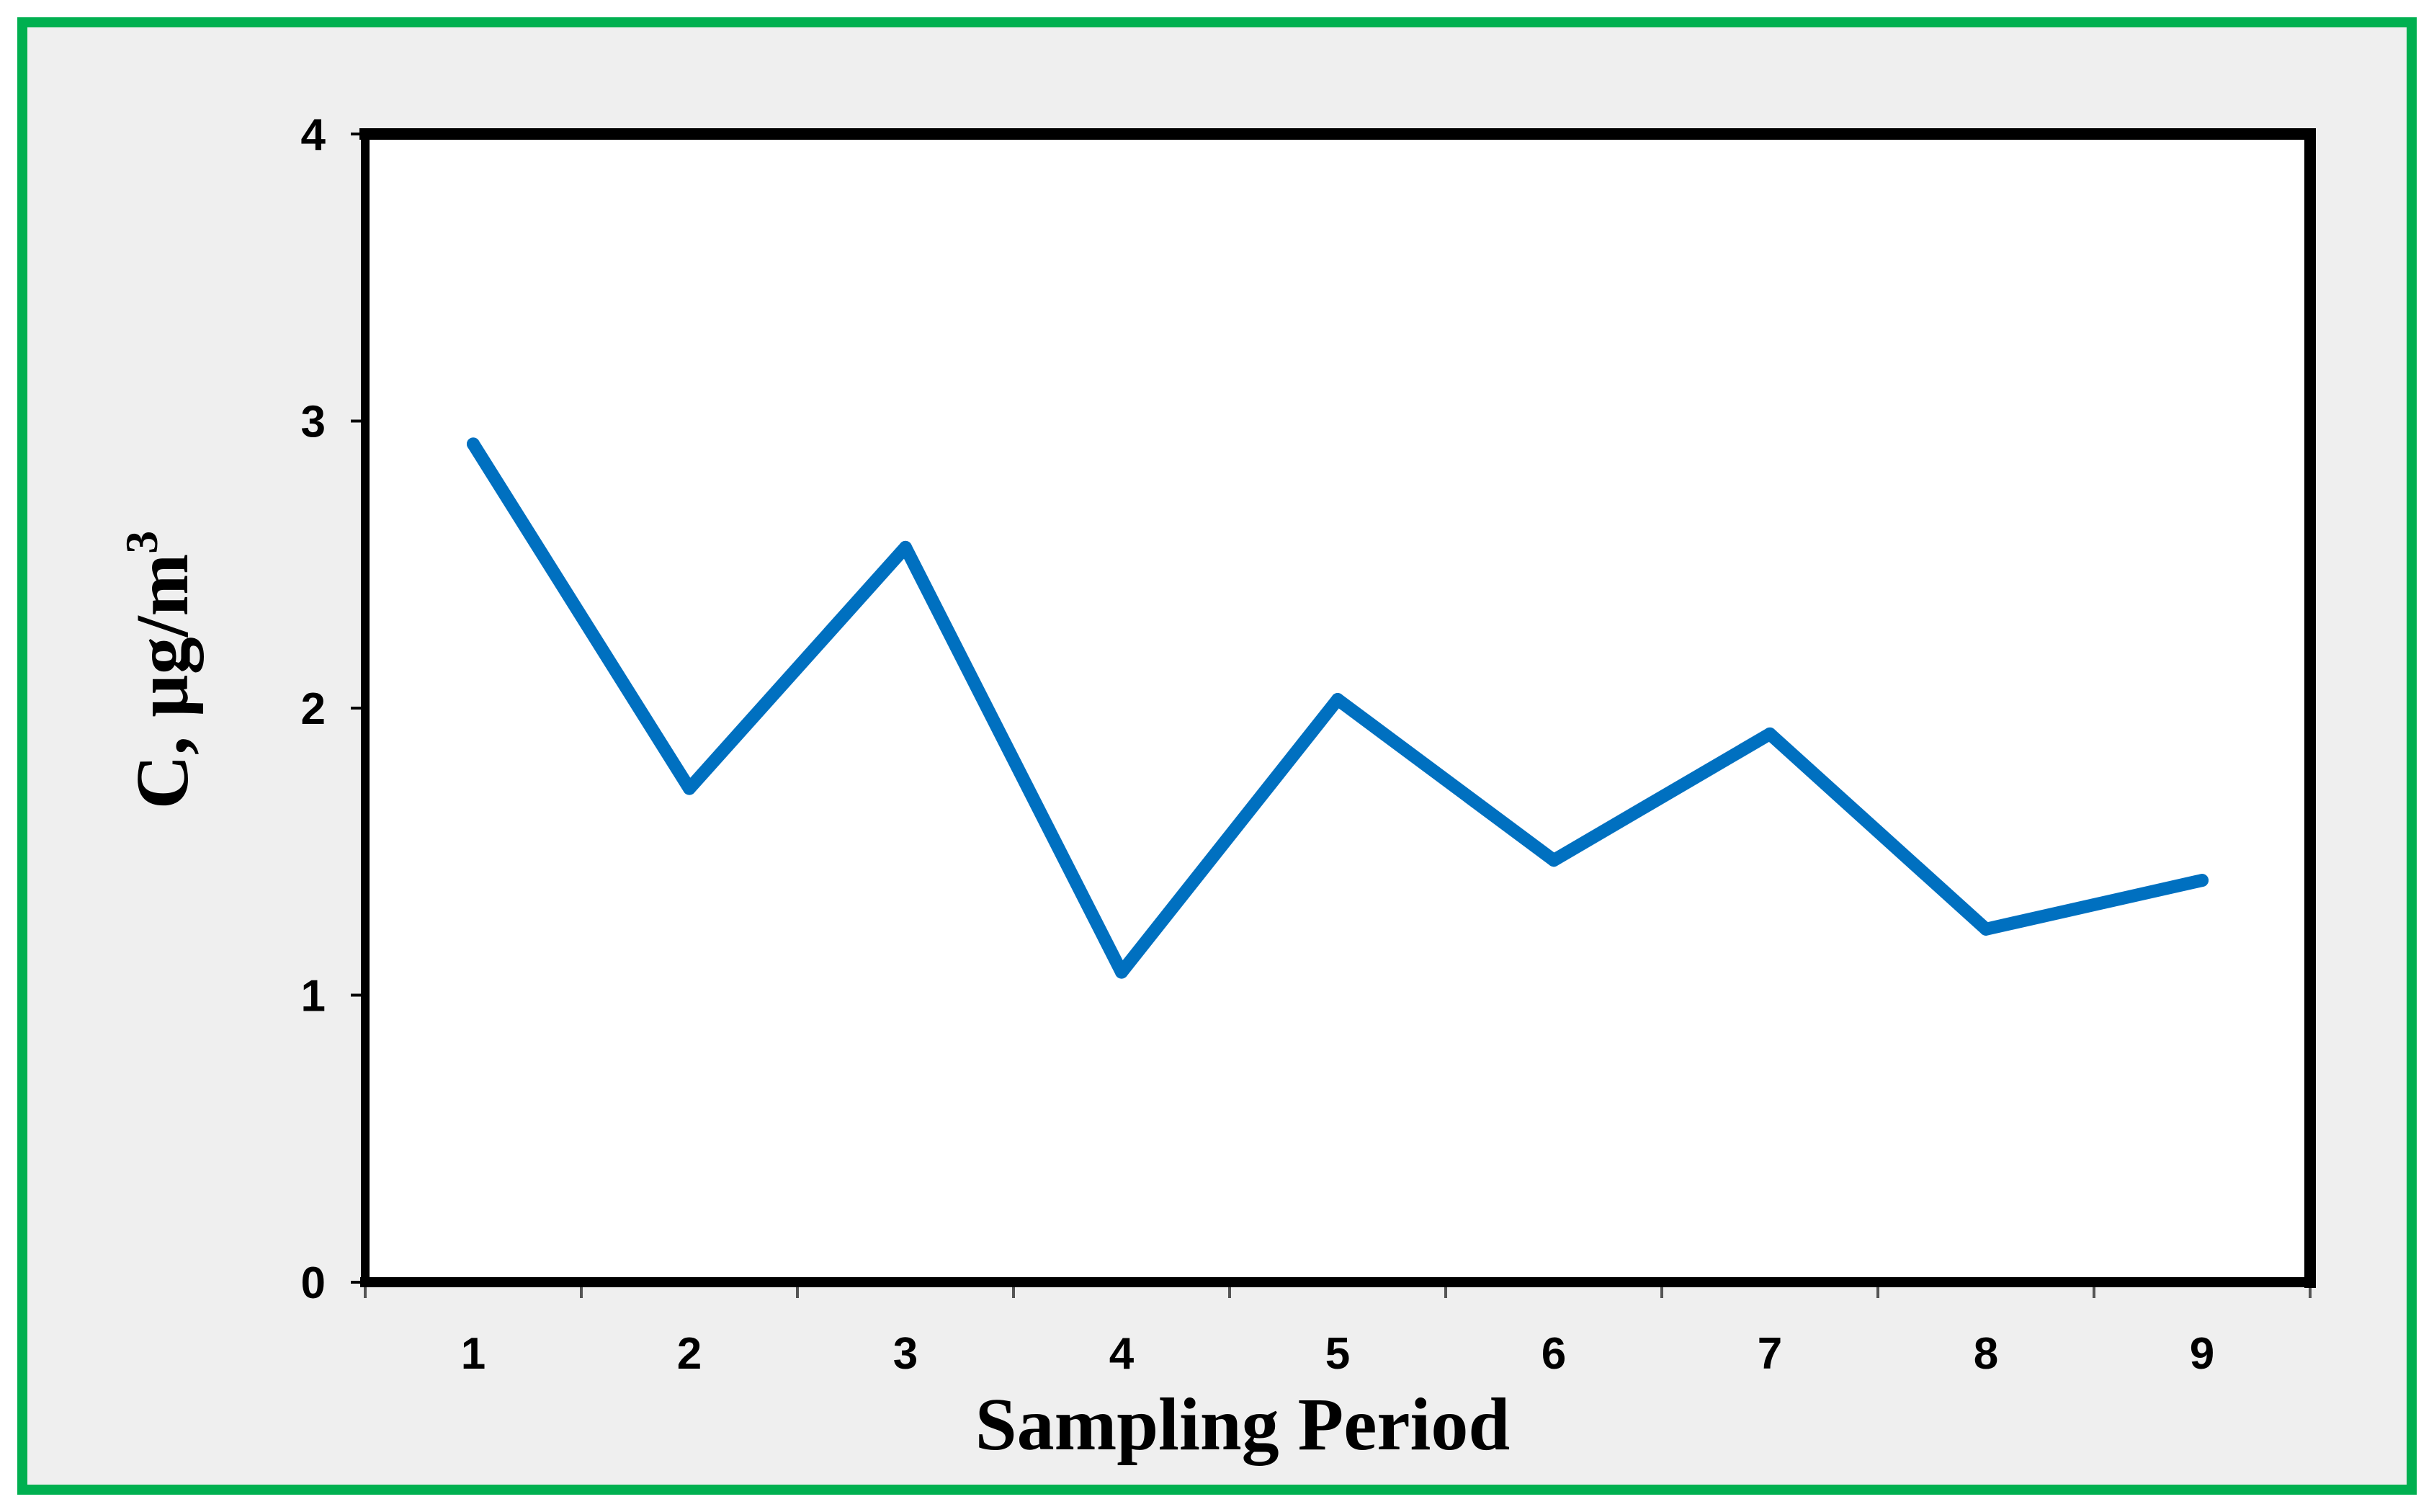 The height and width of the screenshot is (1512, 2434). I want to click on y-axis-tick-labels: 0 1 2 3 4, so click(313, 709).